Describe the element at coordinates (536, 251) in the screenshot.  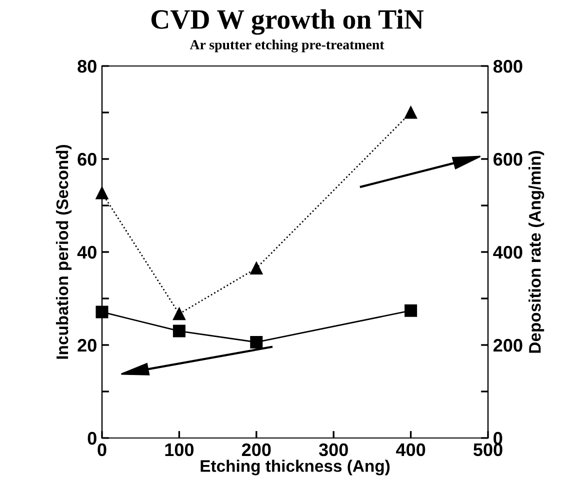
I see `y2-axis-title: Deposition rate (Ang/min)` at that location.